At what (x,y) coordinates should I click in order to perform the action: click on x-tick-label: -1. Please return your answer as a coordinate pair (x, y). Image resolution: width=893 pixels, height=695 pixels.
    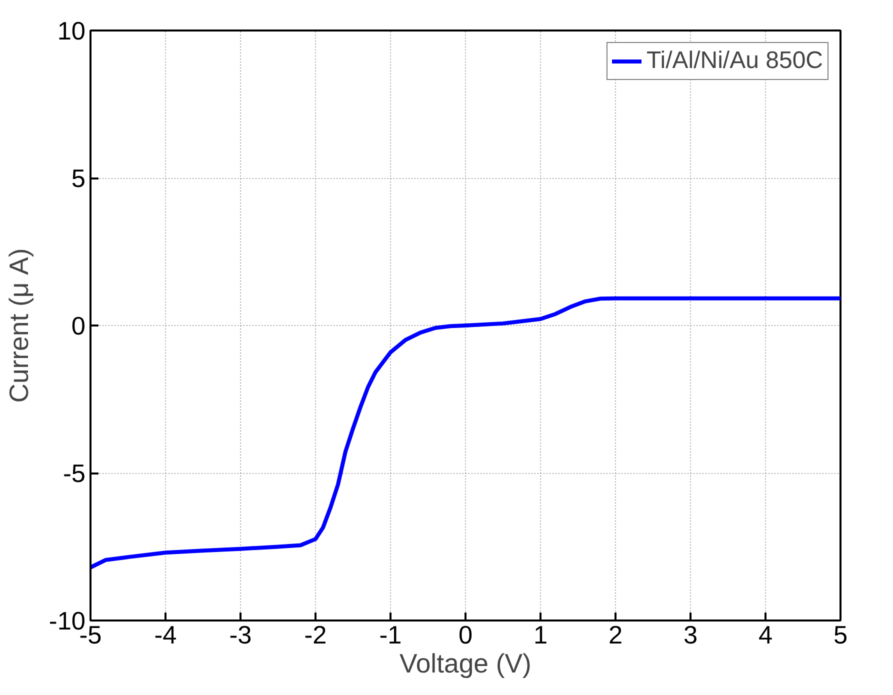
    Looking at the image, I should click on (390, 636).